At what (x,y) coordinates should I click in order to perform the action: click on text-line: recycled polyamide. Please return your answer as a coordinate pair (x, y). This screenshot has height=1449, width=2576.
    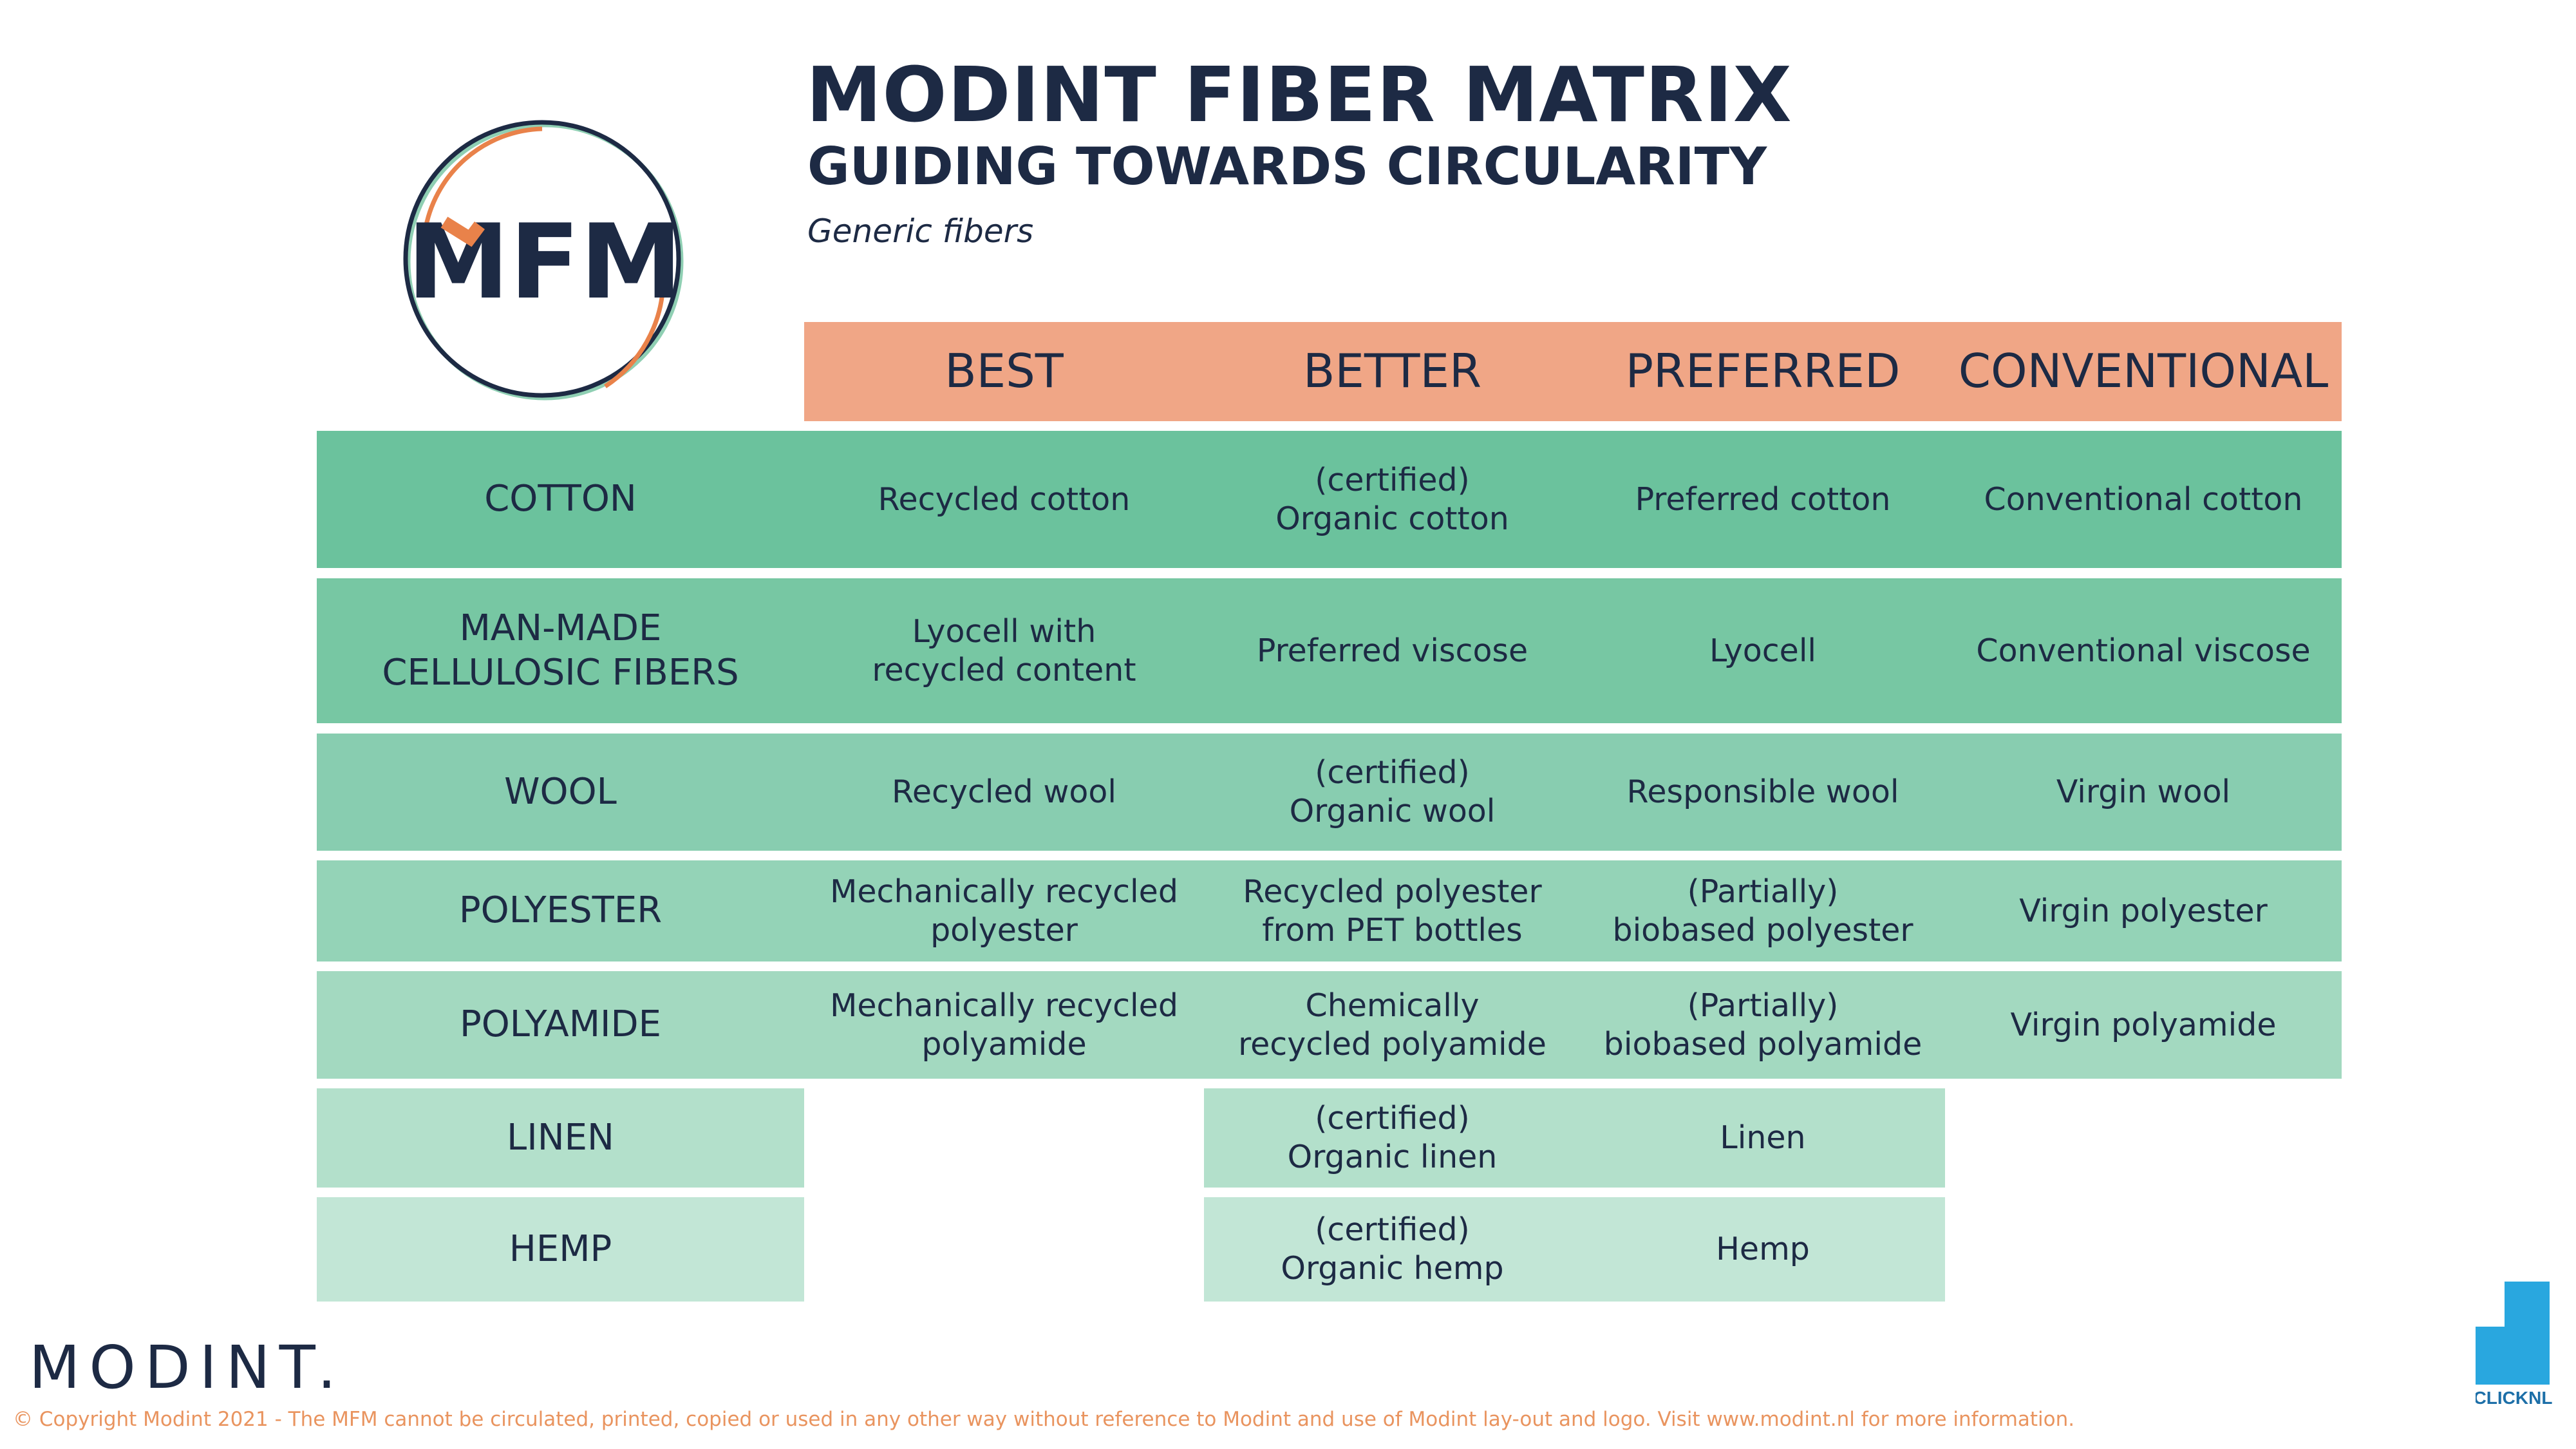
    Looking at the image, I should click on (1392, 1044).